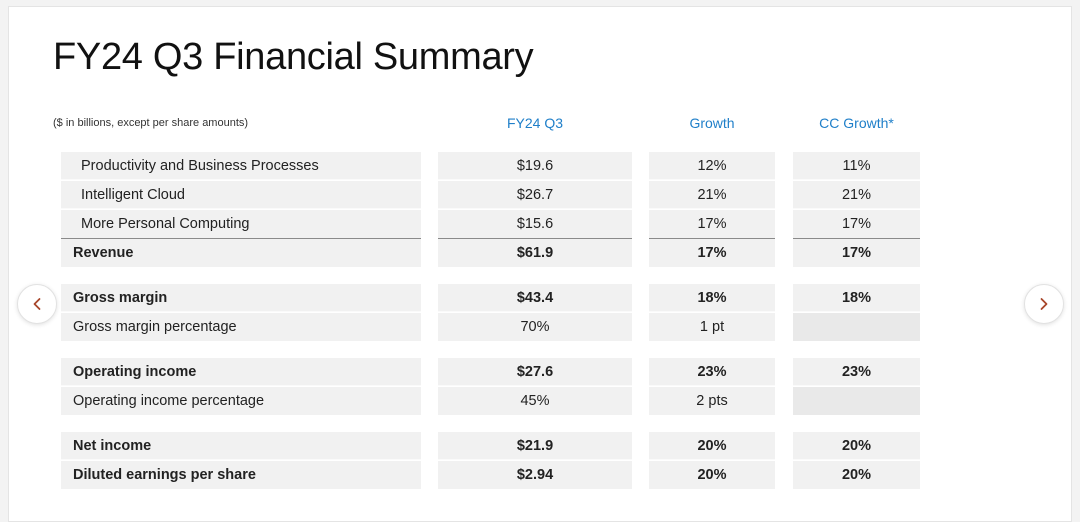  Describe the element at coordinates (535, 123) in the screenshot. I see `column-header-fy24-q3: FY24 Q3` at that location.